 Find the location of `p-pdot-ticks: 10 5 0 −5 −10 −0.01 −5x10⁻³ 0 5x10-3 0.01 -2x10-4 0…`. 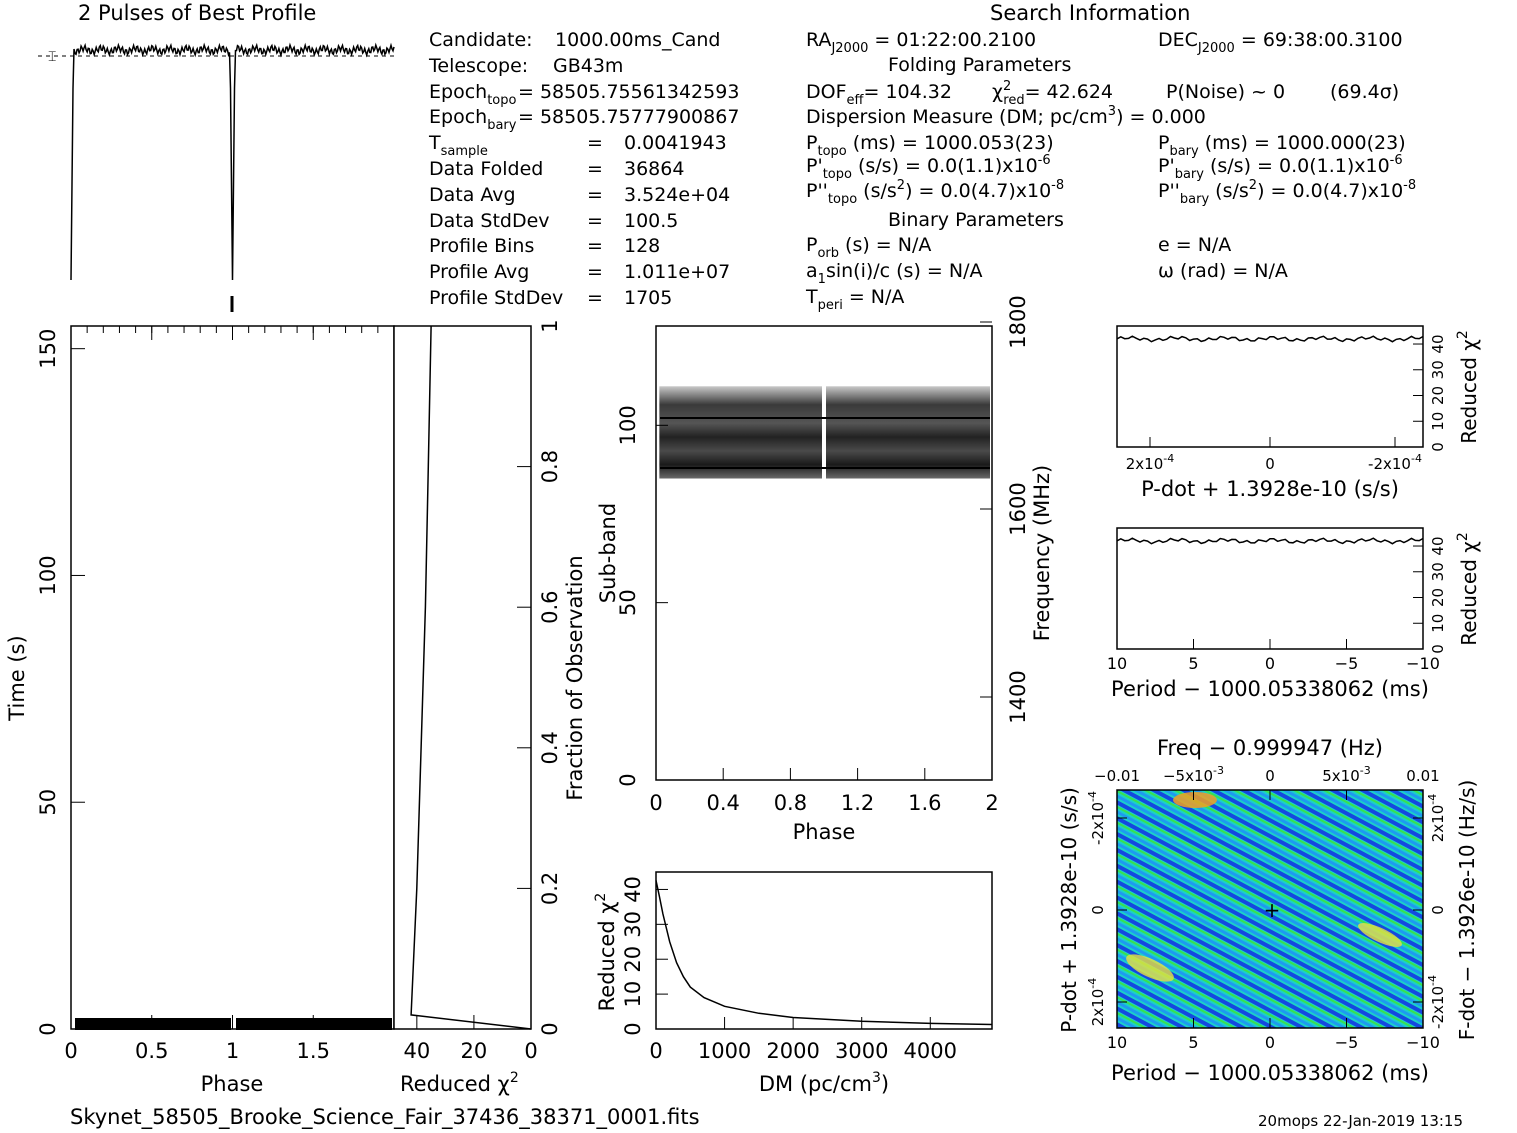

p-pdot-ticks: 10 5 0 −5 −10 −0.01 −5x10⁻³ 0 5x10-3 0.01 -2x10-4 0… is located at coordinates (1266, 908).